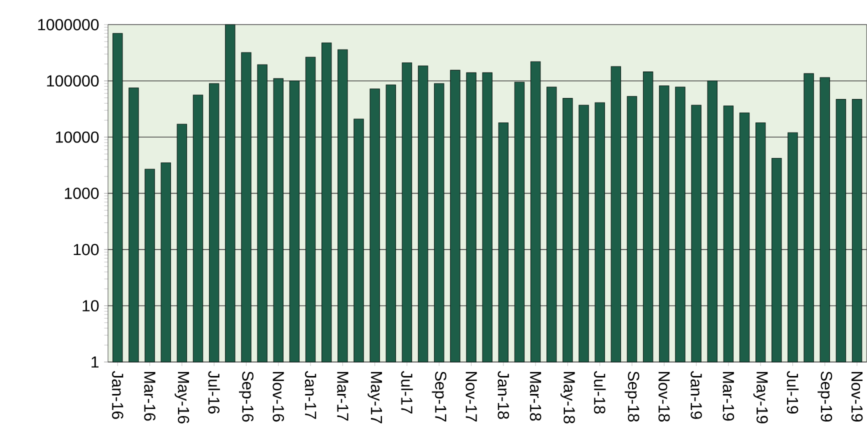 The width and height of the screenshot is (867, 446). I want to click on x-tick-label: Mar-19, so click(728, 396).